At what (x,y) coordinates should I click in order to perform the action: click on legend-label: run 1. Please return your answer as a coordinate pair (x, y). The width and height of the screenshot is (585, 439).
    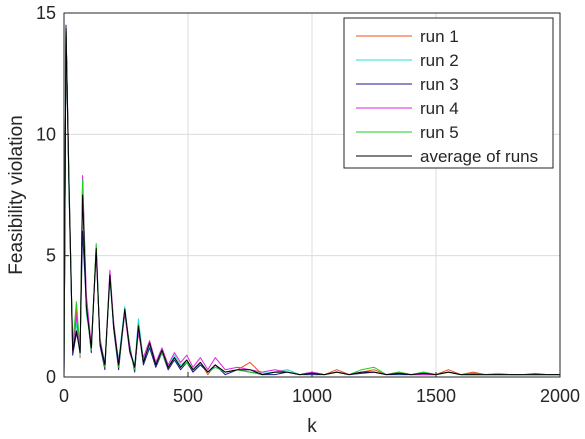
    Looking at the image, I should click on (439, 36).